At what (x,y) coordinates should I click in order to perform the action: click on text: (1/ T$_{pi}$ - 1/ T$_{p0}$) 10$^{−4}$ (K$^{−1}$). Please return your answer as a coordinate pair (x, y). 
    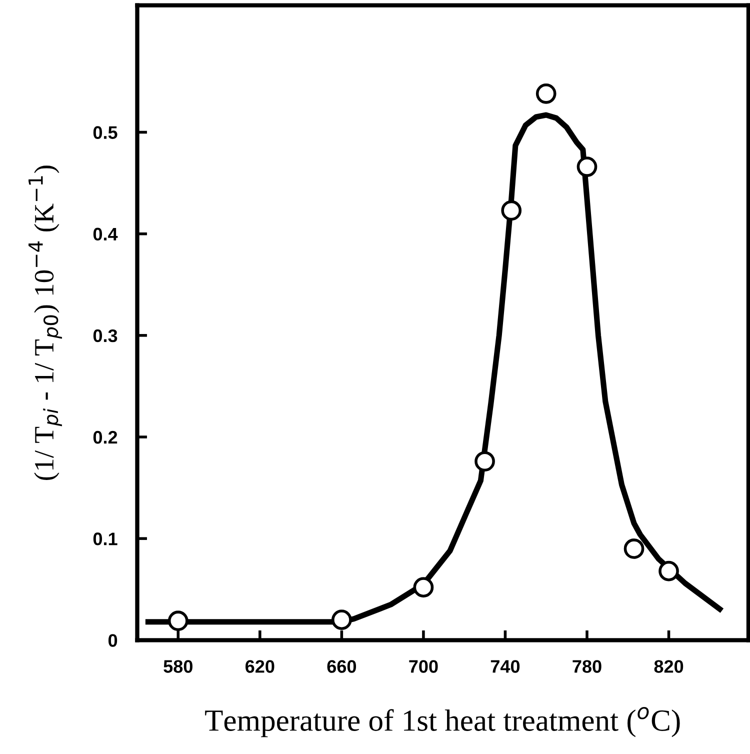
    Looking at the image, I should click on (45, 323).